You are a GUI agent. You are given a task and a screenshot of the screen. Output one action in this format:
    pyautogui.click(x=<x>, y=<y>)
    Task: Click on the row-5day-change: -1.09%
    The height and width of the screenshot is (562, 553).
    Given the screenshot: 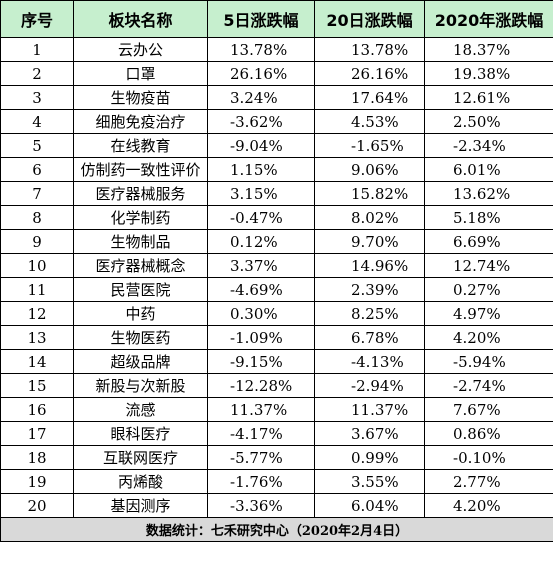 What is the action you would take?
    pyautogui.click(x=261, y=337)
    